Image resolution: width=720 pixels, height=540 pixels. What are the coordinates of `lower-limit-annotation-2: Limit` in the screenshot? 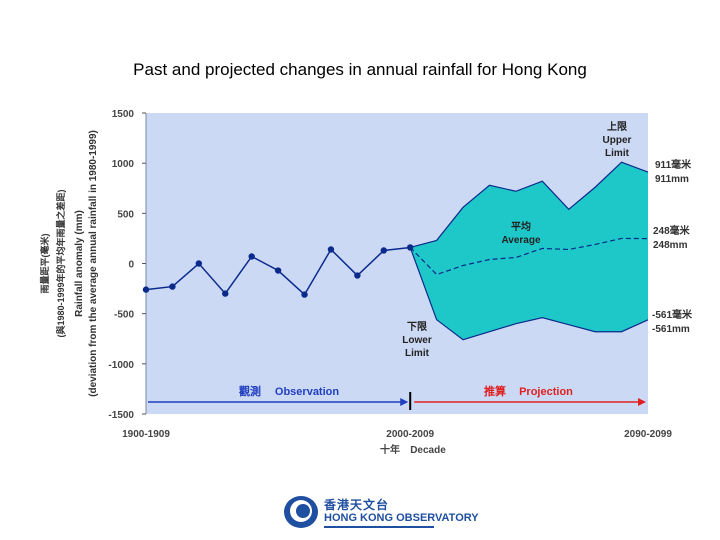 It's located at (417, 353).